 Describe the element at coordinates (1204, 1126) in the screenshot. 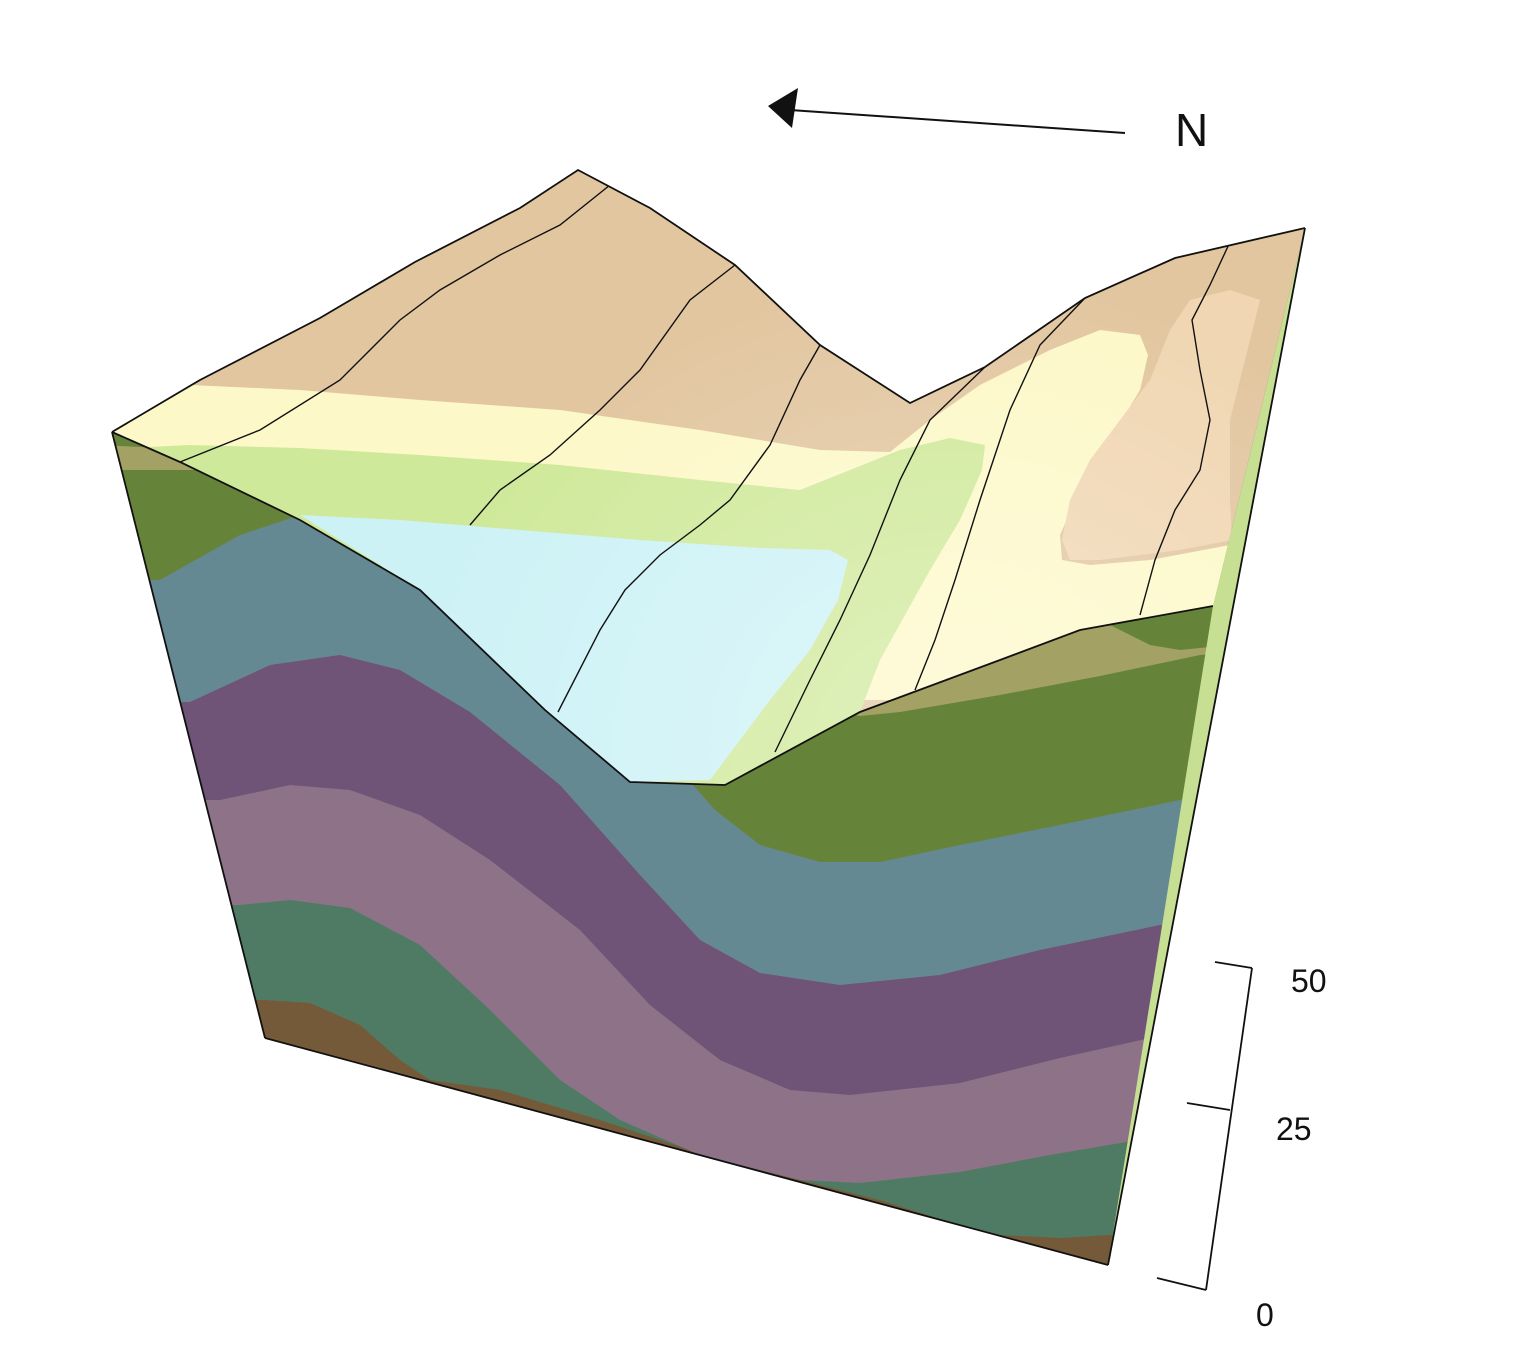

I see `vertical-scale-bar` at that location.